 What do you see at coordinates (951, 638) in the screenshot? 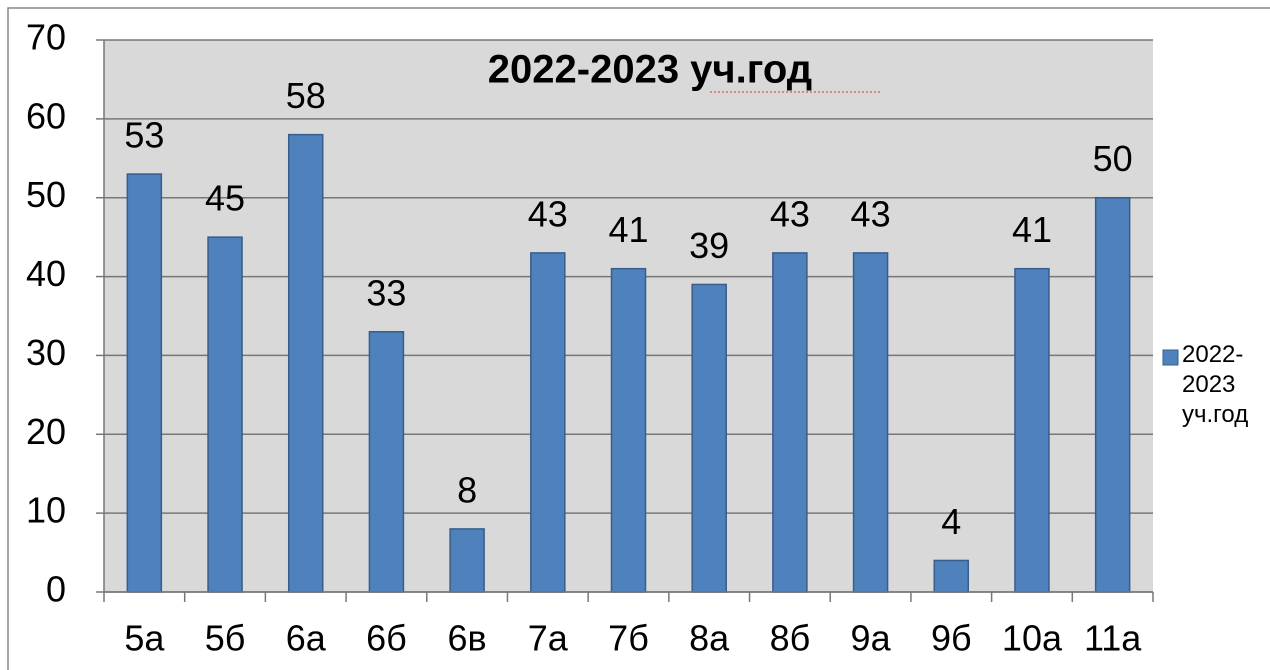
I see `x-tick-label: 9б` at bounding box center [951, 638].